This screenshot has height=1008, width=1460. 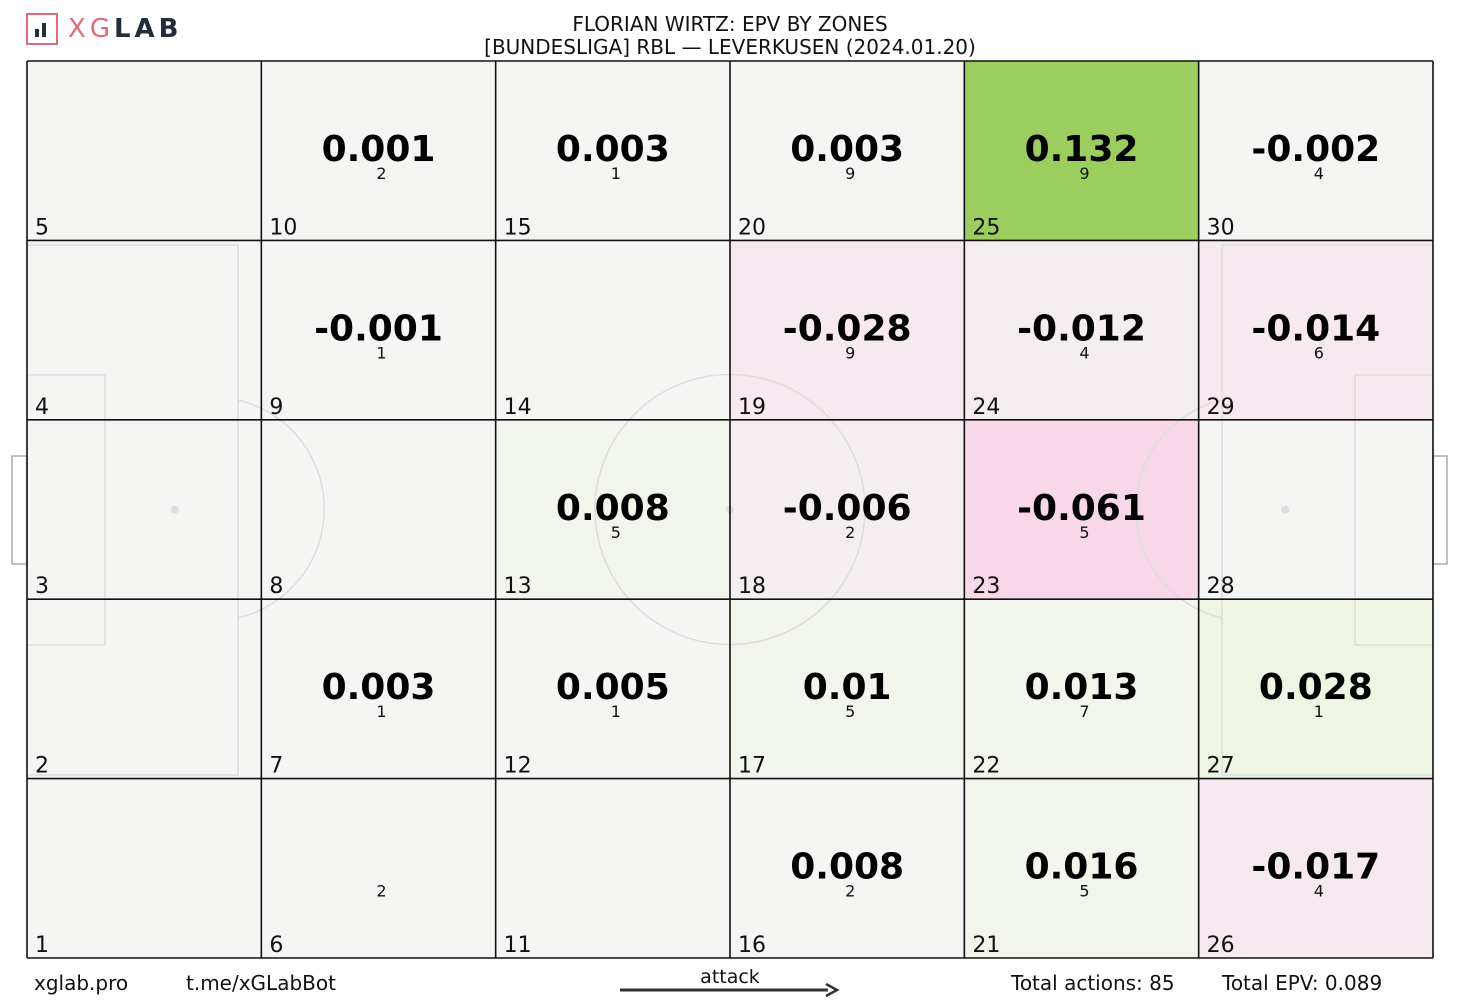 What do you see at coordinates (752, 945) in the screenshot?
I see `zone-number-label: 16` at bounding box center [752, 945].